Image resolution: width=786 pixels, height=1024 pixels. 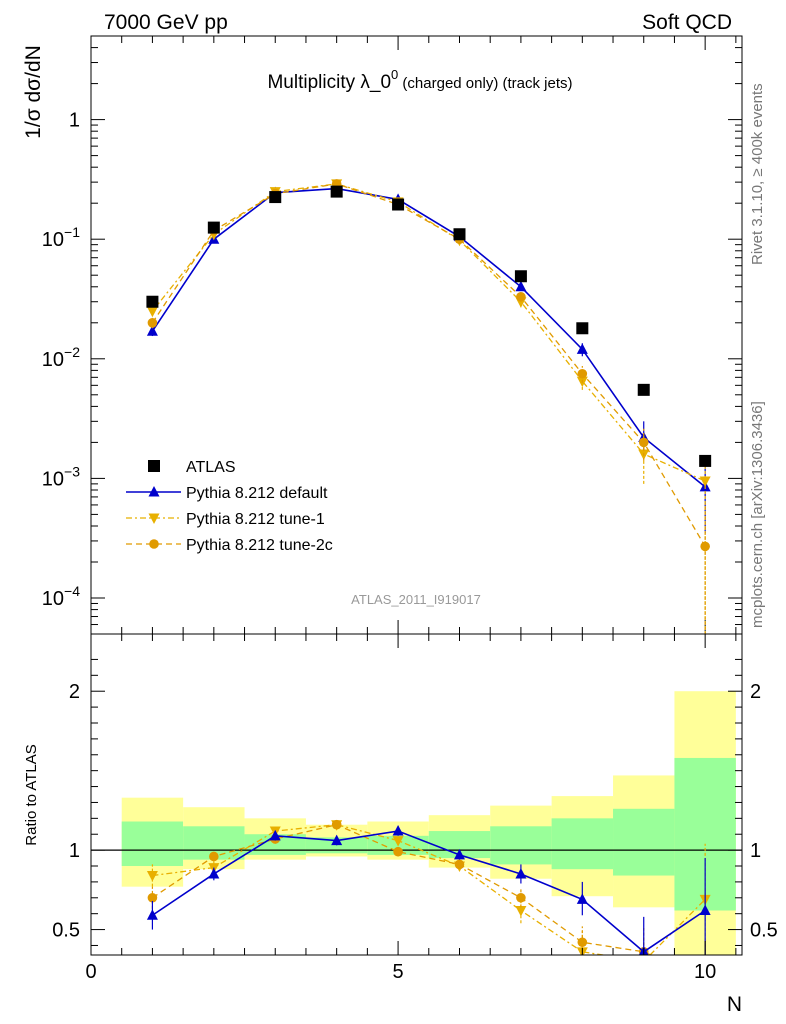 What do you see at coordinates (257, 493) in the screenshot?
I see `legend-label-default: Pythia 8.212 default` at bounding box center [257, 493].